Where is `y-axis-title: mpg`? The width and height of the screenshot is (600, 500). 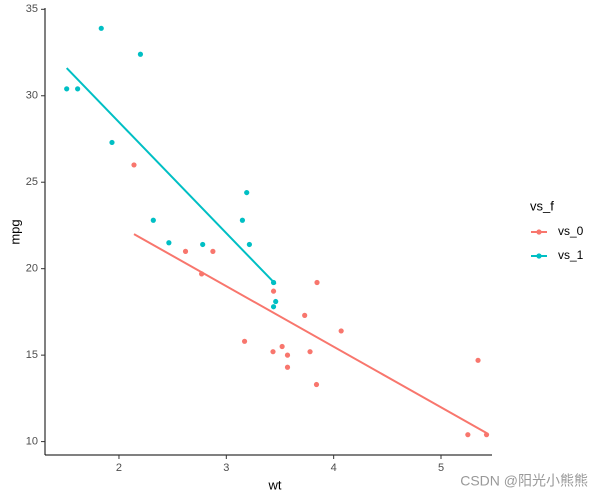
y-axis-title: mpg is located at coordinates (14, 231).